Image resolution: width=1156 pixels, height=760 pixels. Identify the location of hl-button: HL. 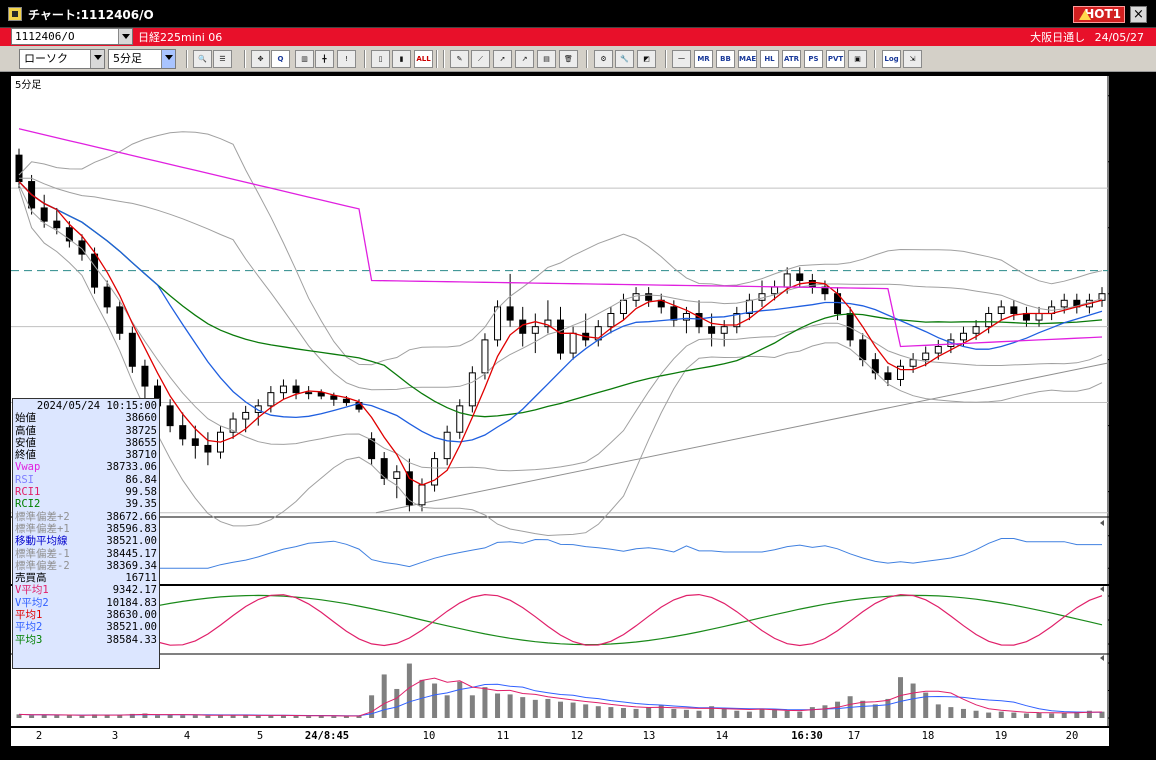
(769, 59).